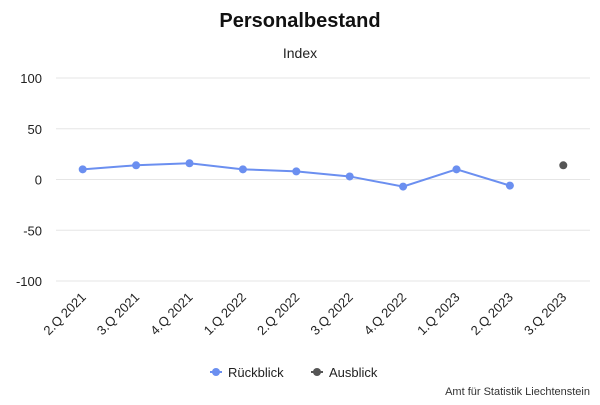 The width and height of the screenshot is (600, 405). I want to click on y-axis-tick-labels: 100 50 0 -50 -100, so click(29, 180).